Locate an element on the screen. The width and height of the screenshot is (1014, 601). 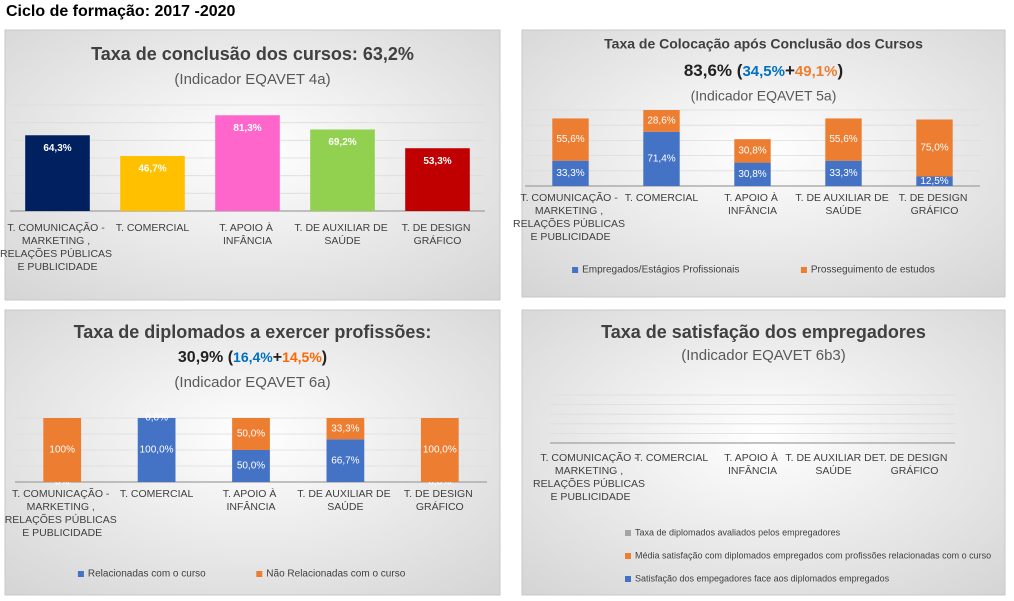
data-label: 12,5% is located at coordinates (934, 181).